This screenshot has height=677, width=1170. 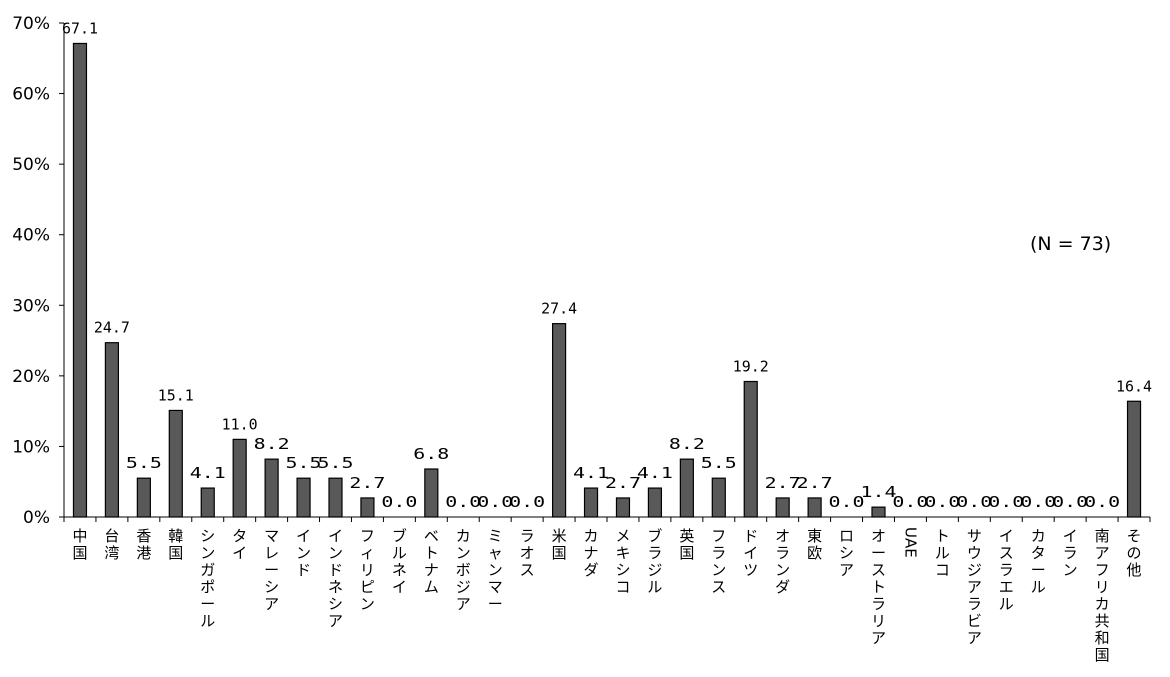 I want to click on x-category-label: サウジアラビア, so click(x=974, y=587).